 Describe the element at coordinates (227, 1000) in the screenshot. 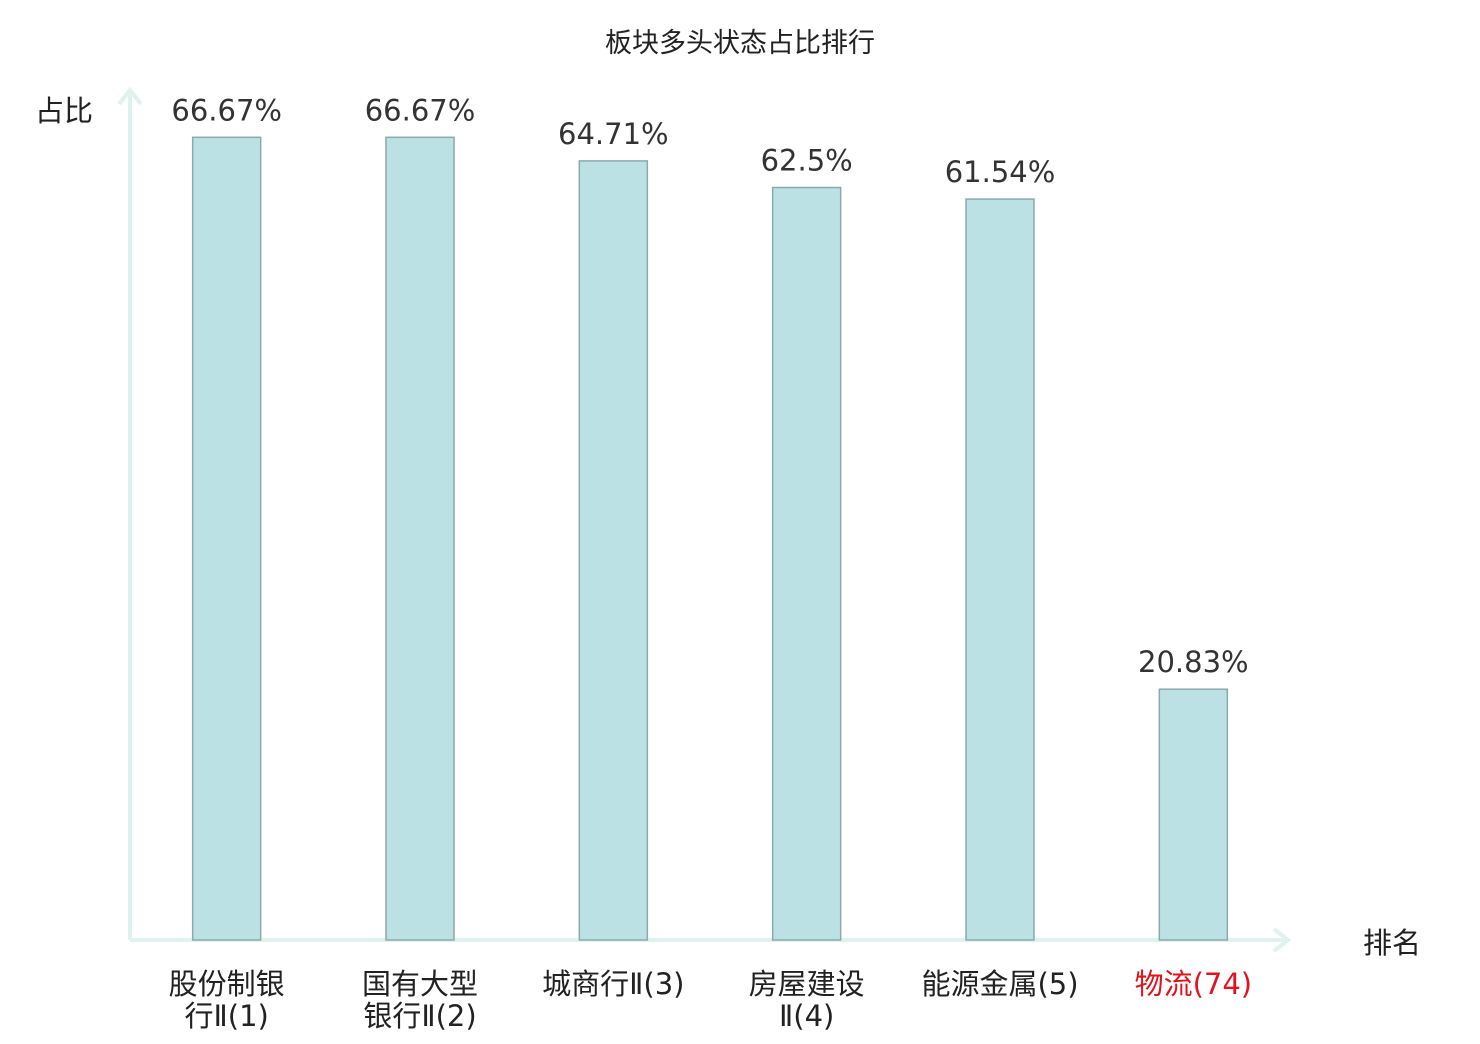

I see `category-label-1: 股份制银行Ⅱ(1)` at that location.